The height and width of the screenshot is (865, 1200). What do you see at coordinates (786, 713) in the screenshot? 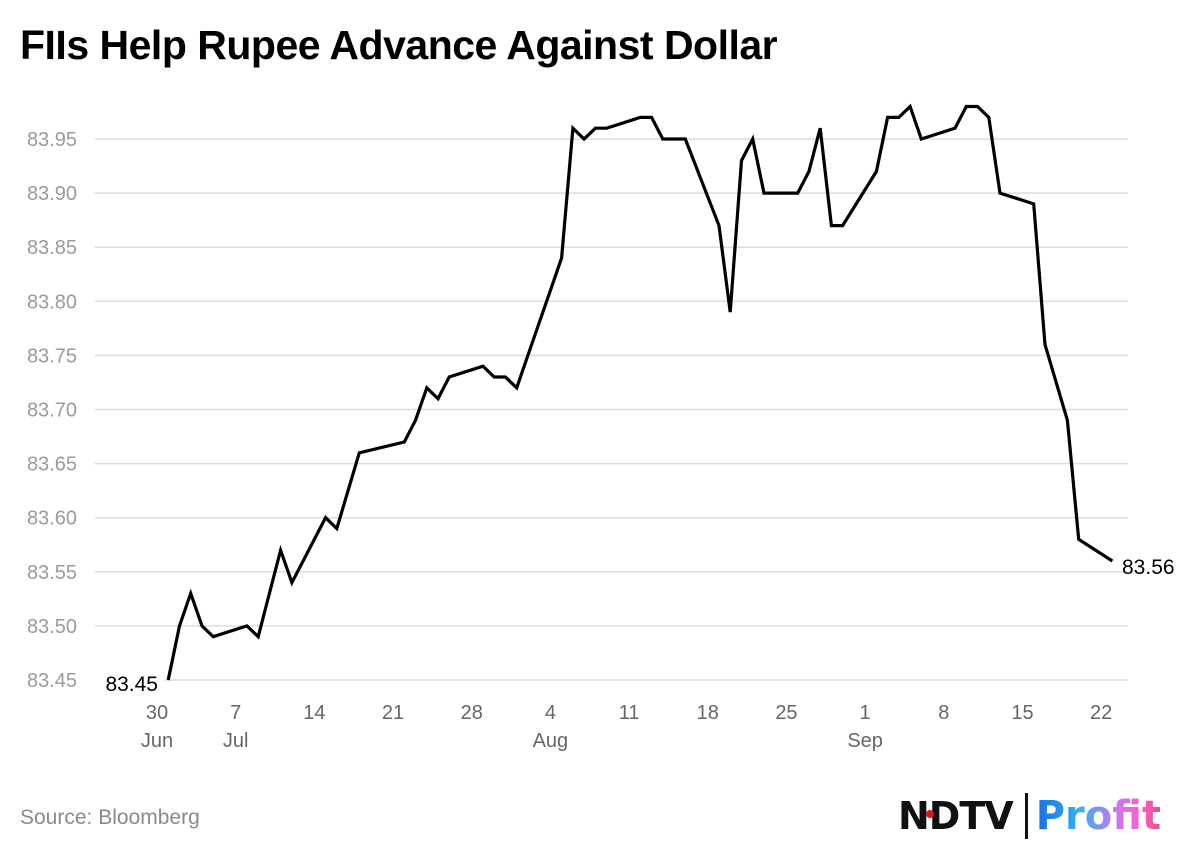
I see `x-tick-label: 25` at bounding box center [786, 713].